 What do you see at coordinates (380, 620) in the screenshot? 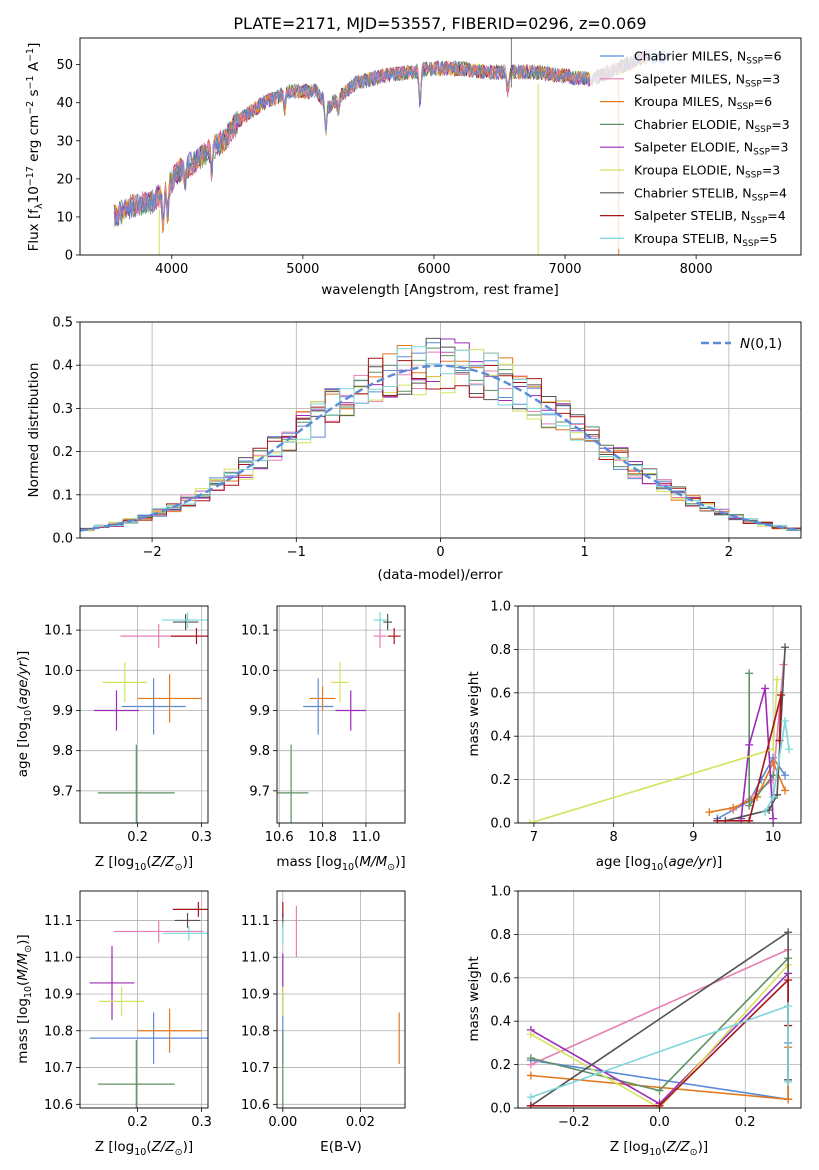
I see `age-mass-point-kroupa-stelib` at bounding box center [380, 620].